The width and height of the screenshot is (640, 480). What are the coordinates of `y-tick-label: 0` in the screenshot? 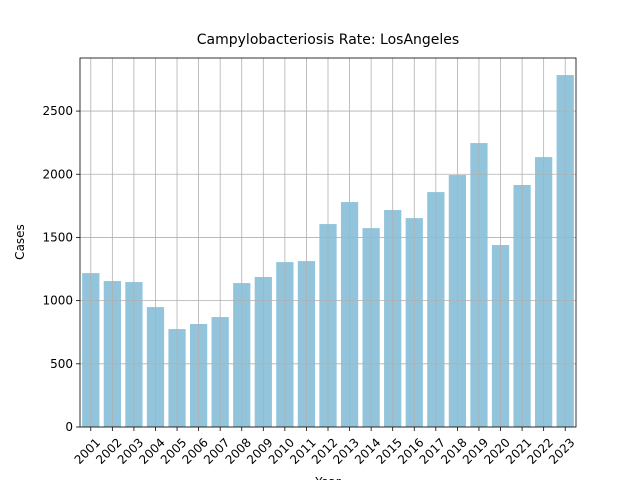 It's located at (69, 427).